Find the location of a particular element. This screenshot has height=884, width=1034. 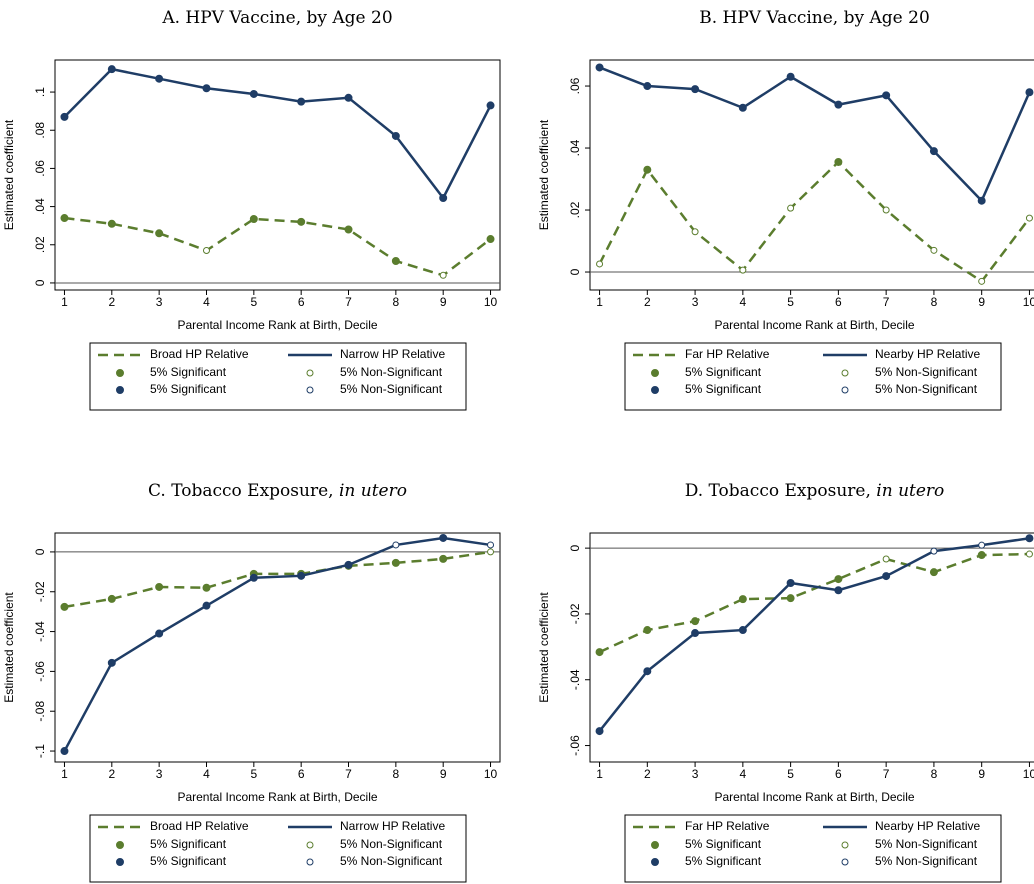

x-tick-label: 8 is located at coordinates (396, 774).